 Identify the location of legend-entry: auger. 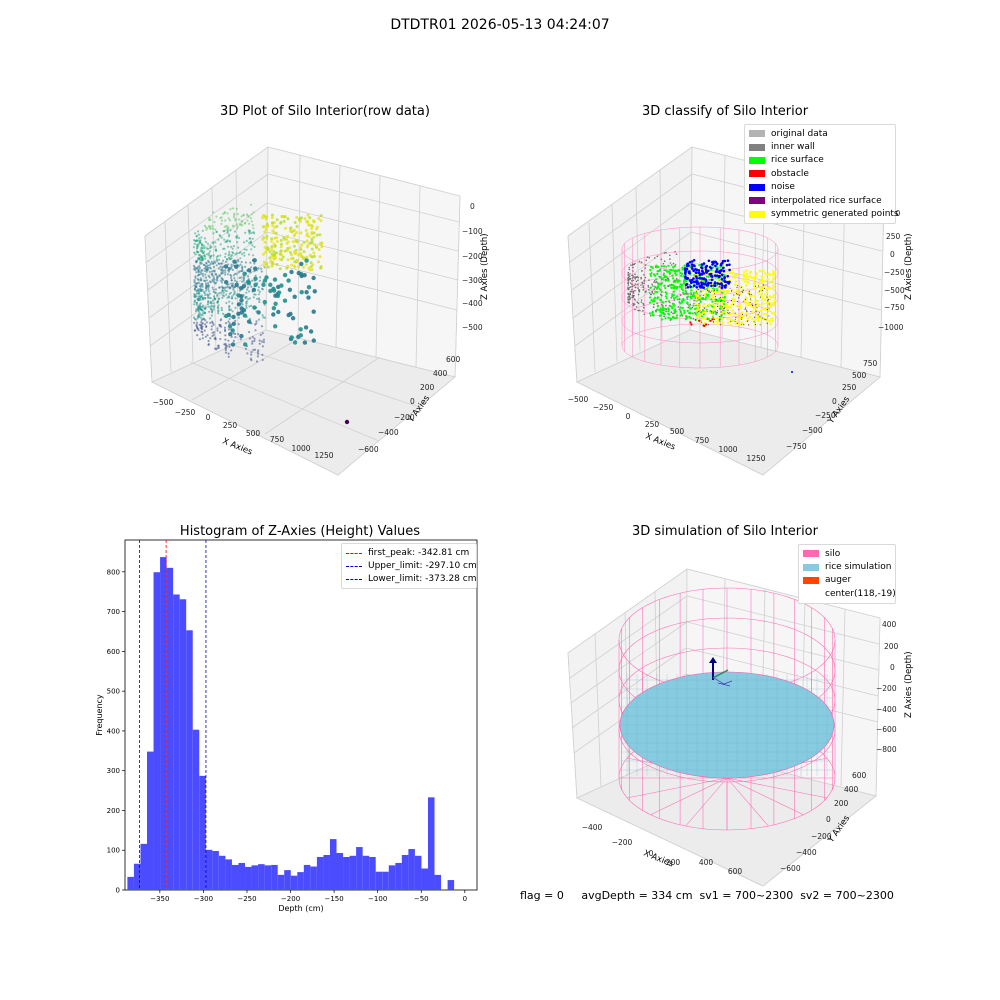
(847, 580).